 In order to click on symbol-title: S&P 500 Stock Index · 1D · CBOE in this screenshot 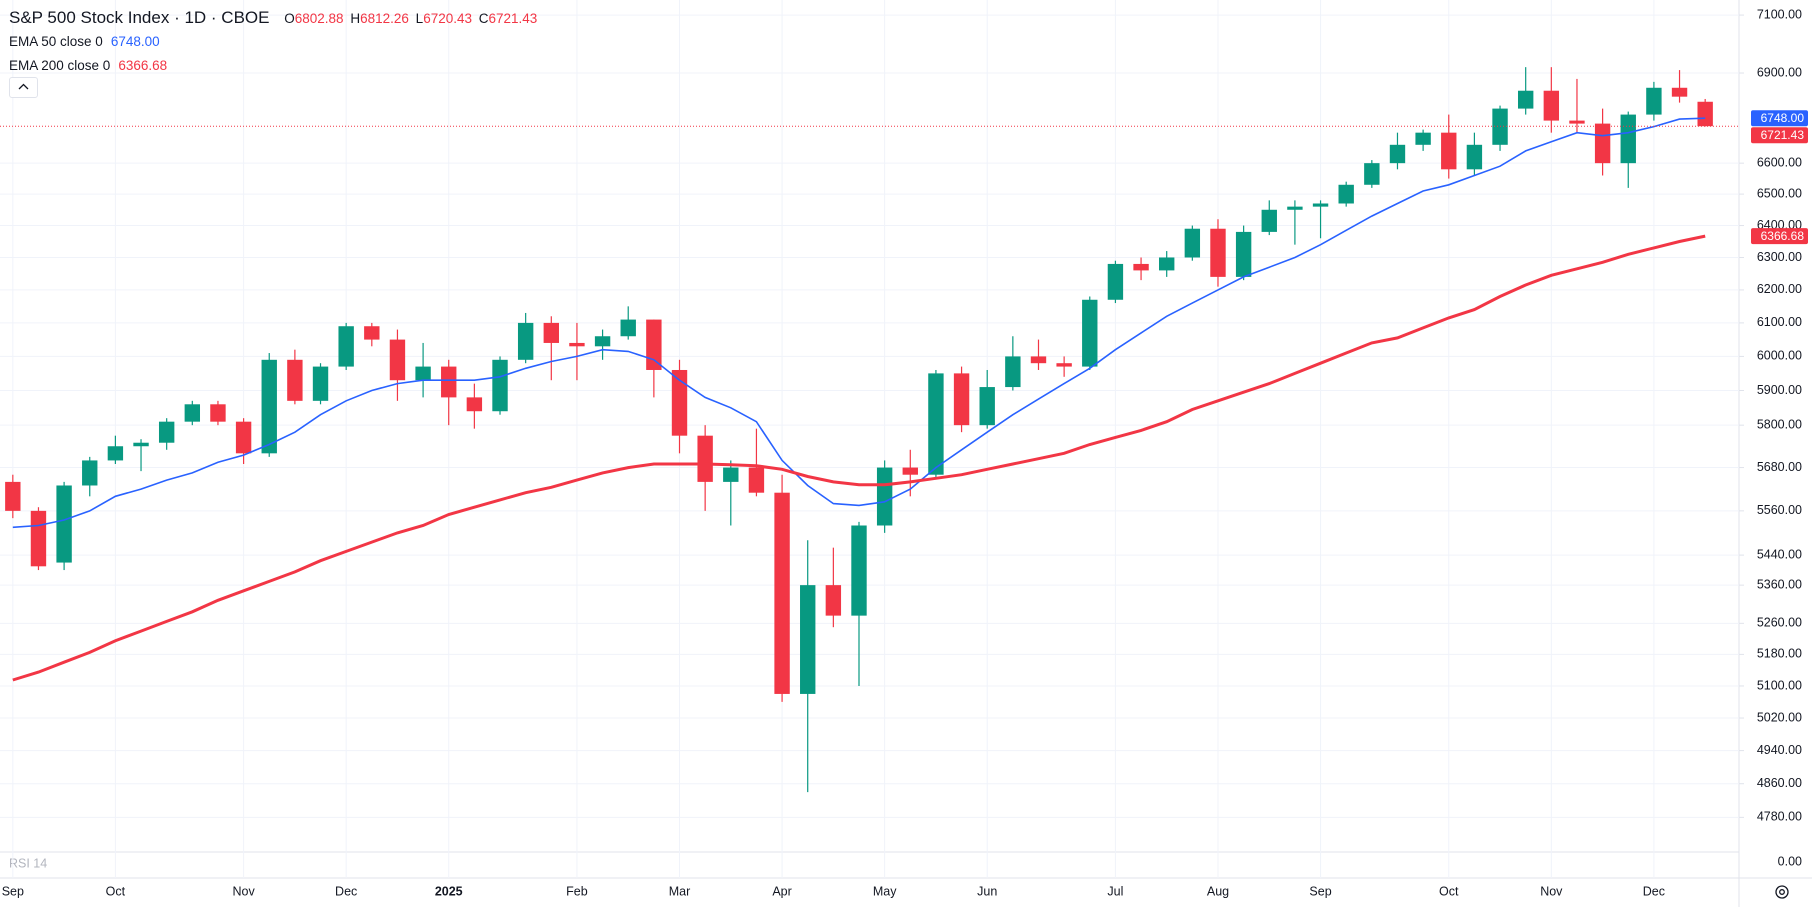, I will do `click(139, 17)`.